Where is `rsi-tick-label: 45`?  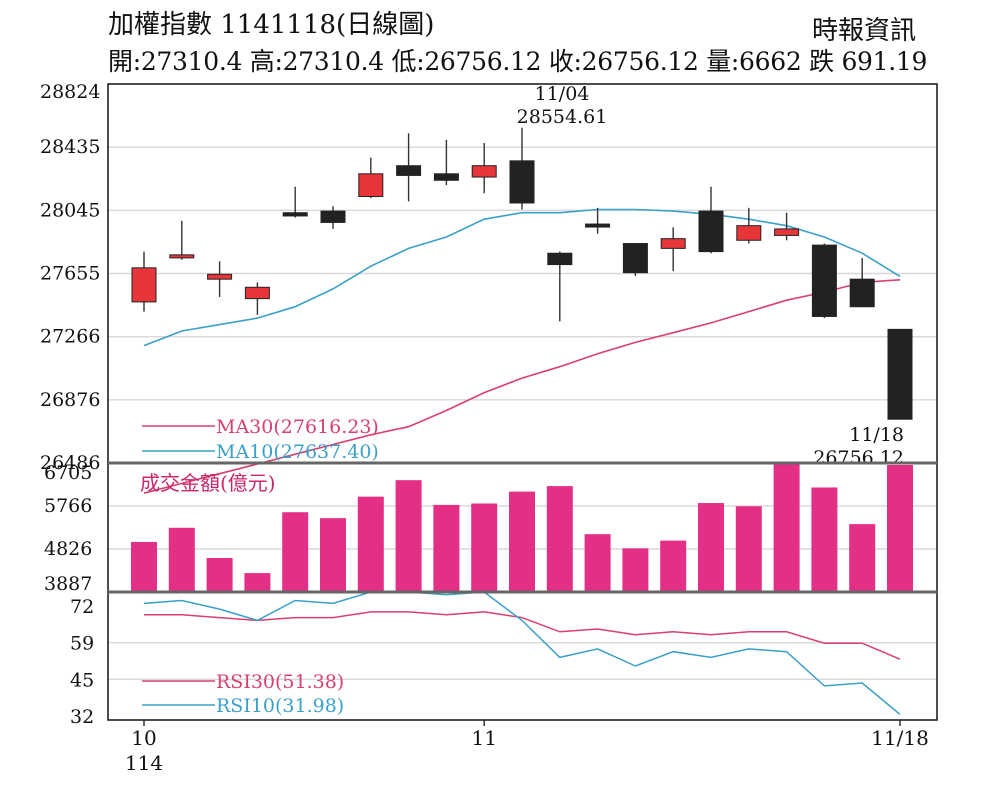
rsi-tick-label: 45 is located at coordinates (82, 680).